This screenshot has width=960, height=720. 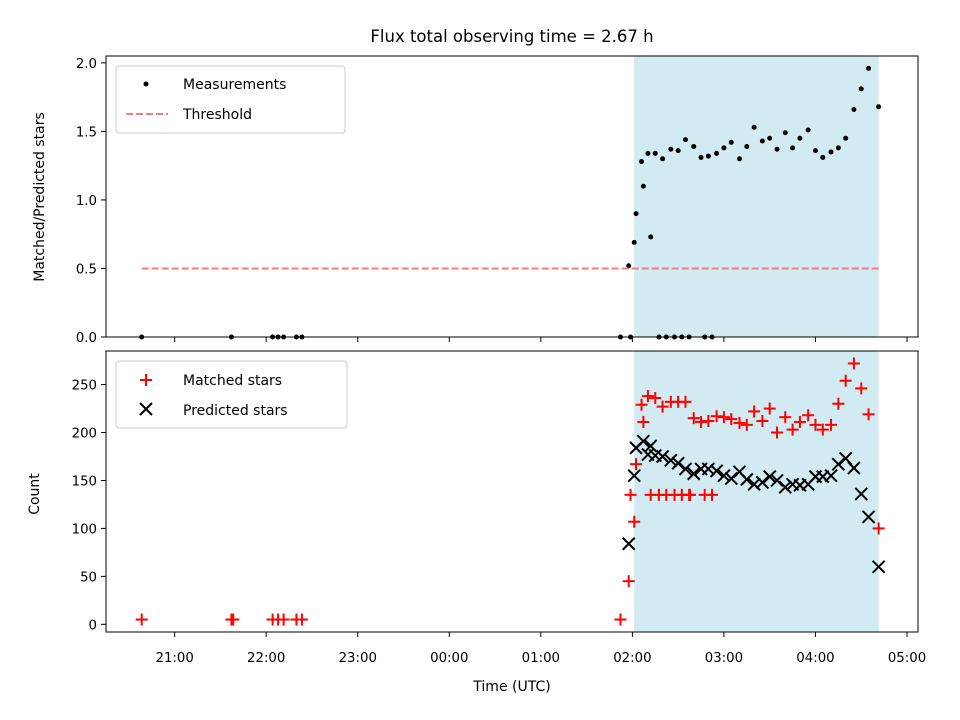 What do you see at coordinates (84, 529) in the screenshot?
I see `bottom-y-tick-label: 100` at bounding box center [84, 529].